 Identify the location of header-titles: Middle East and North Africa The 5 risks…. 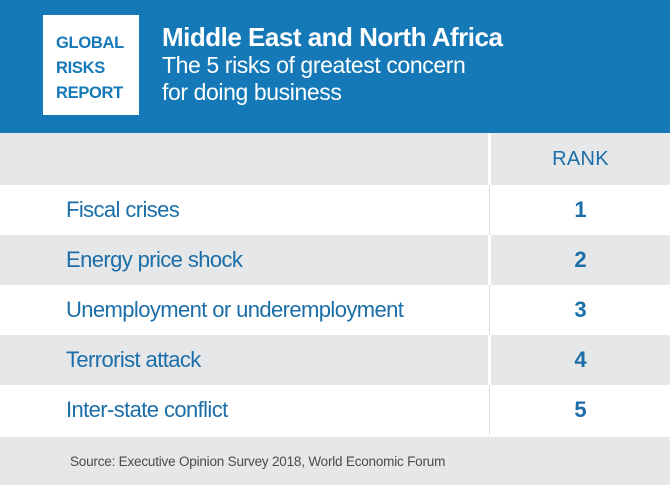
(332, 64).